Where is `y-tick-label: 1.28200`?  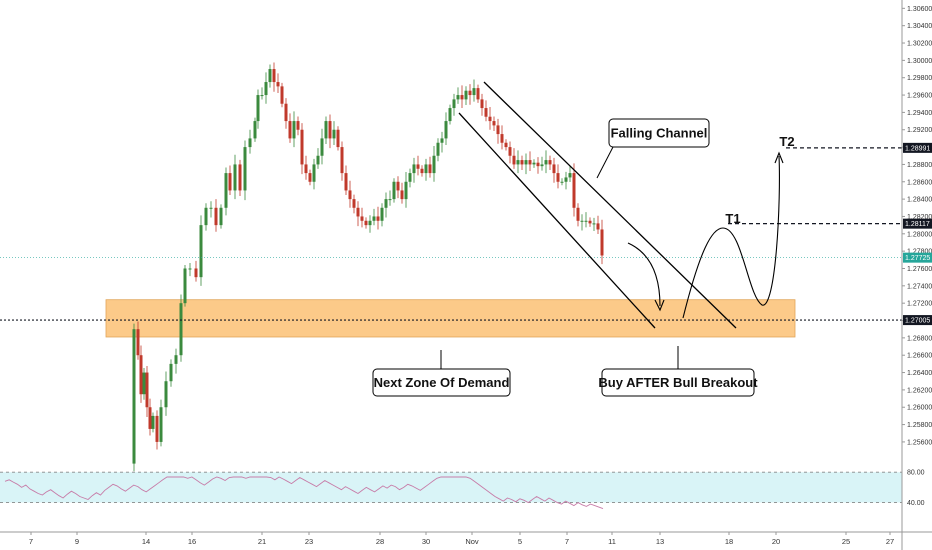
y-tick-label: 1.28200 is located at coordinates (919, 217).